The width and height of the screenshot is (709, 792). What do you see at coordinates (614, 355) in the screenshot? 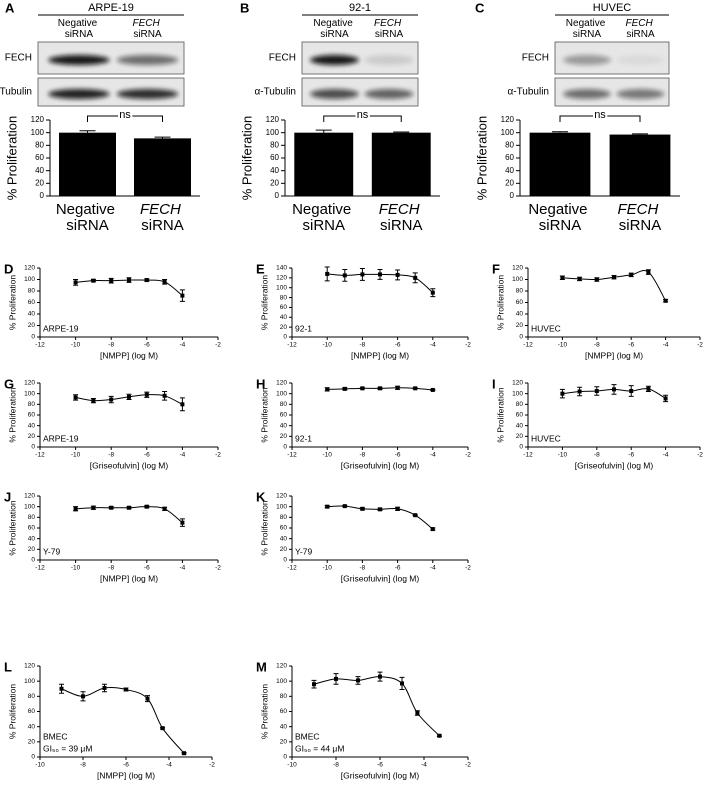
I see `x-axis-label: [NMPP] (log M)` at bounding box center [614, 355].